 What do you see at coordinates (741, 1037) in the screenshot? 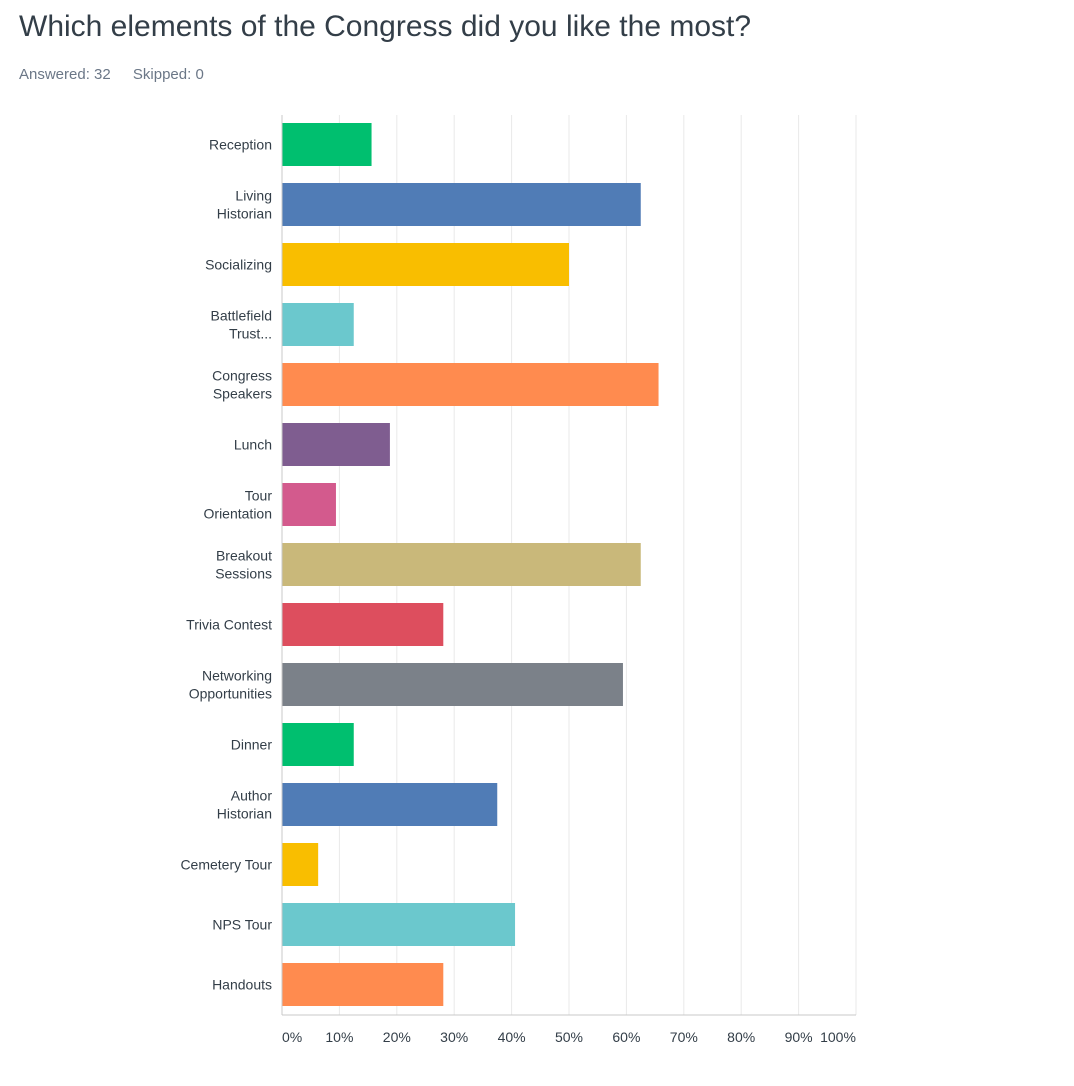
I see `x-tick-label: 80%` at bounding box center [741, 1037].